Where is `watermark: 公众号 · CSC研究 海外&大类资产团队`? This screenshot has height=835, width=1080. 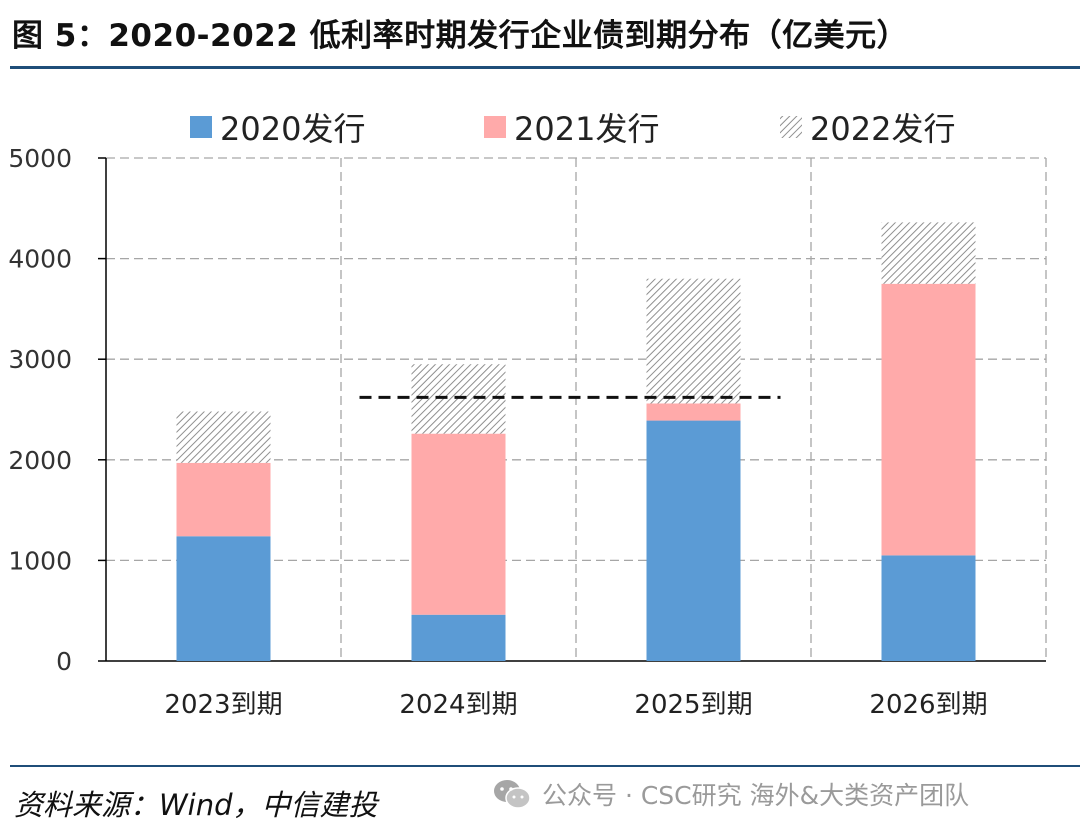 watermark: 公众号 · CSC研究 海外&大类资产团队 is located at coordinates (730, 794).